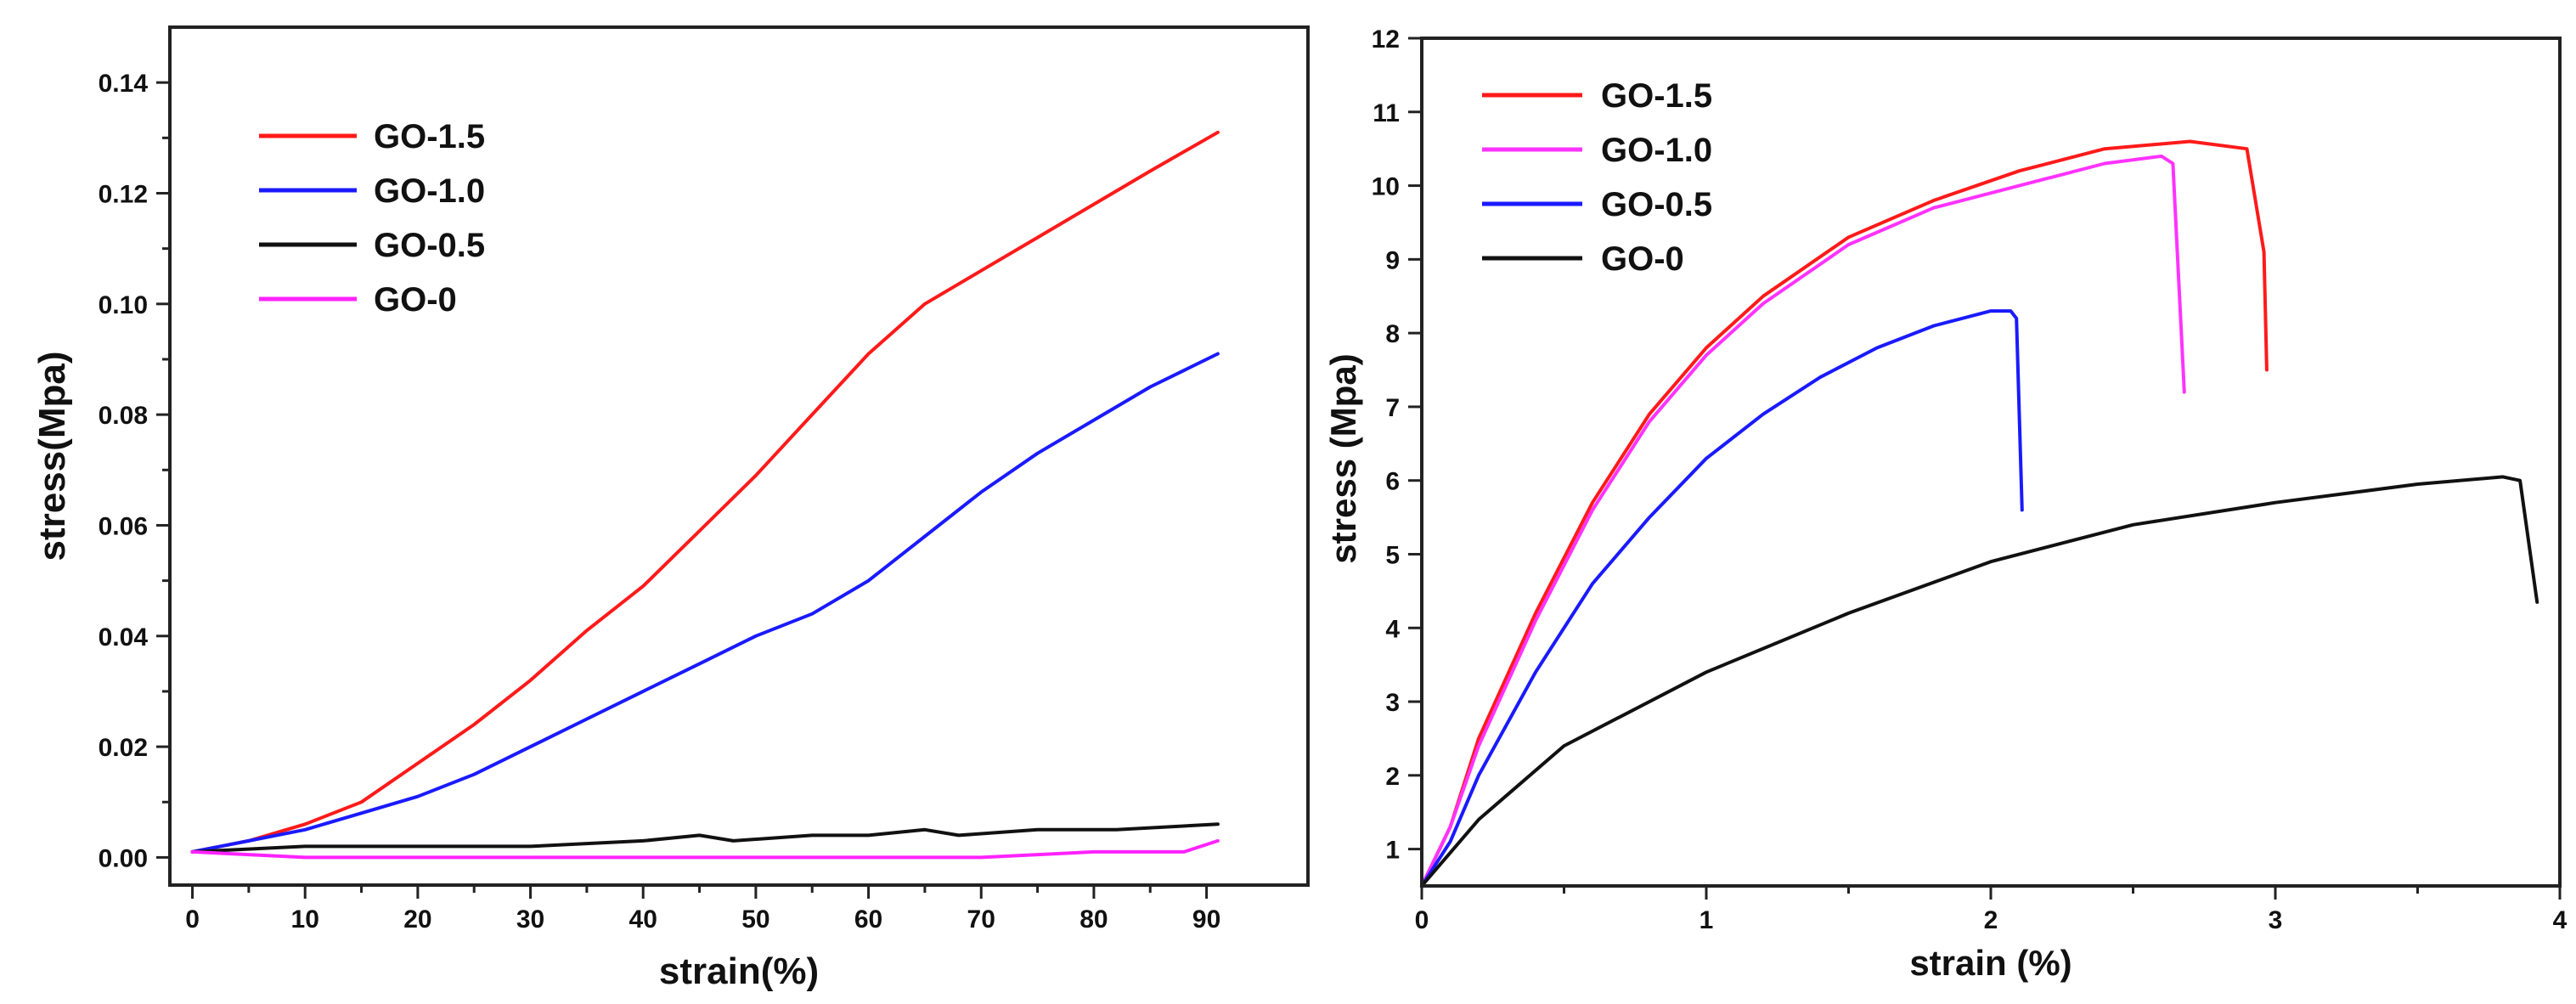  What do you see at coordinates (1392, 408) in the screenshot?
I see `right-y-tick-label: 7` at bounding box center [1392, 408].